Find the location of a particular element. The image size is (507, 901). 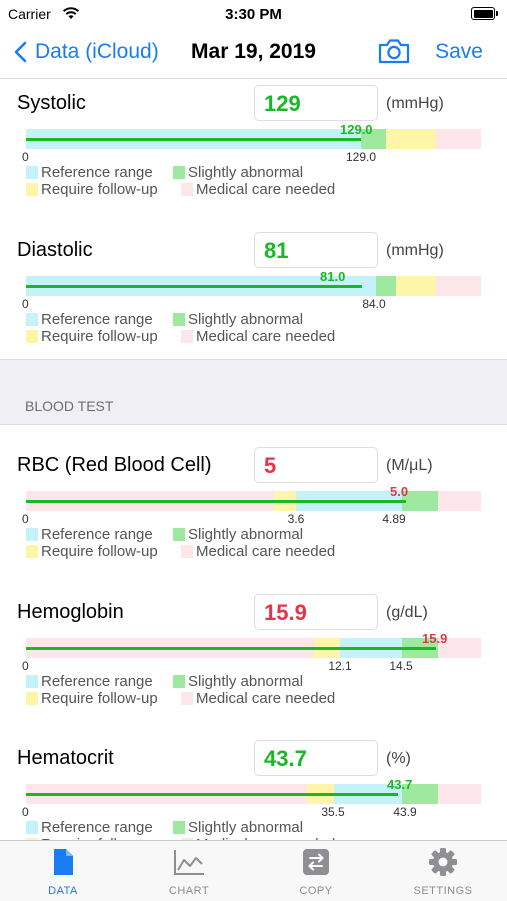

hemoglobin-value-field: 15.9 is located at coordinates (316, 612).